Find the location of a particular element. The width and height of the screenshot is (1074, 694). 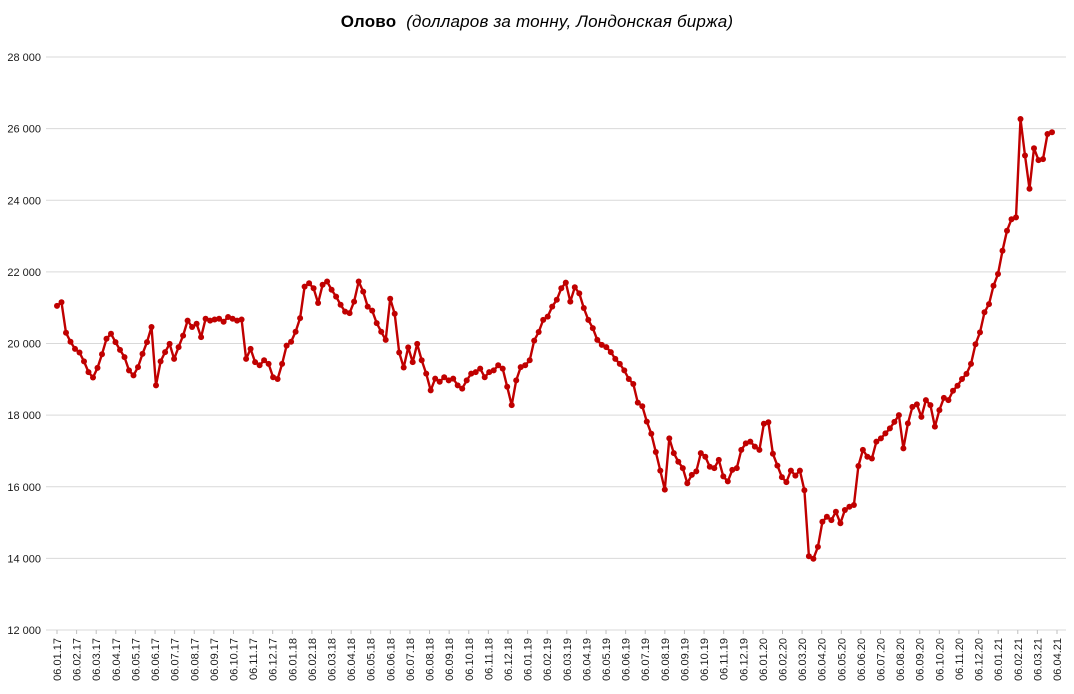

x-tick-label: 06.07.18 is located at coordinates (411, 659).